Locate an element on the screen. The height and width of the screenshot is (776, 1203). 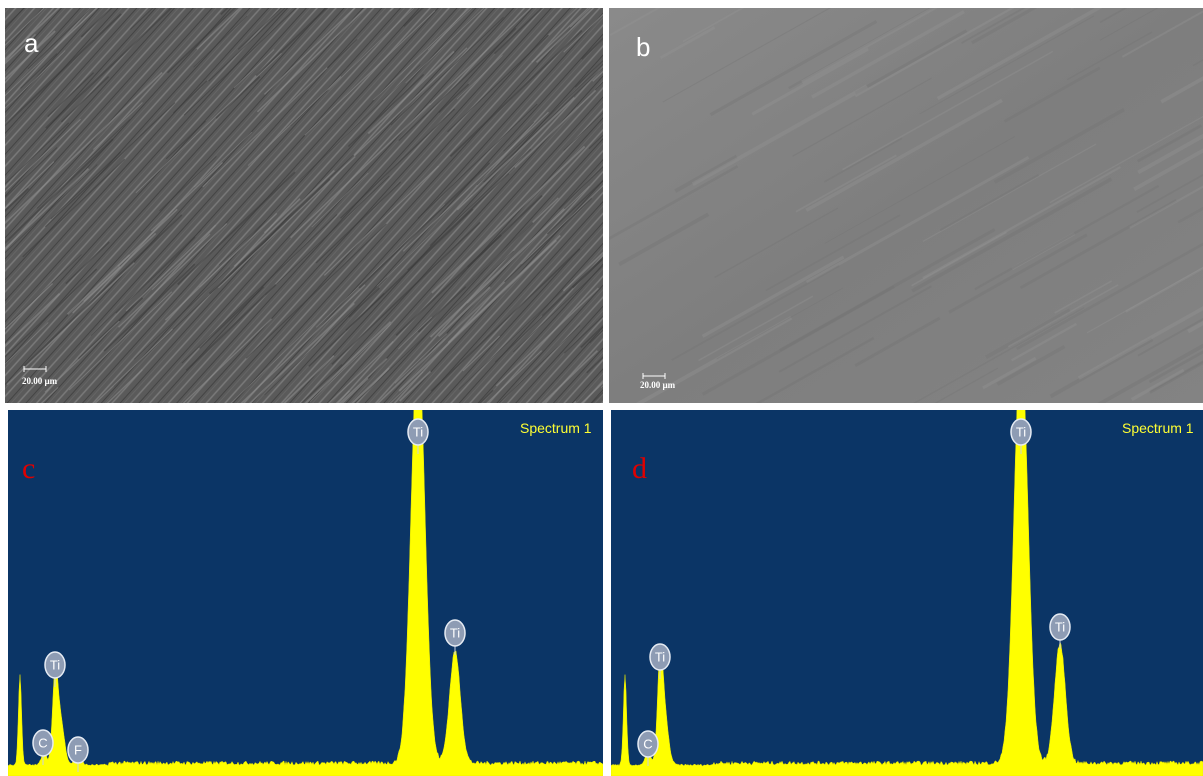
peak-label: C is located at coordinates (647, 743).